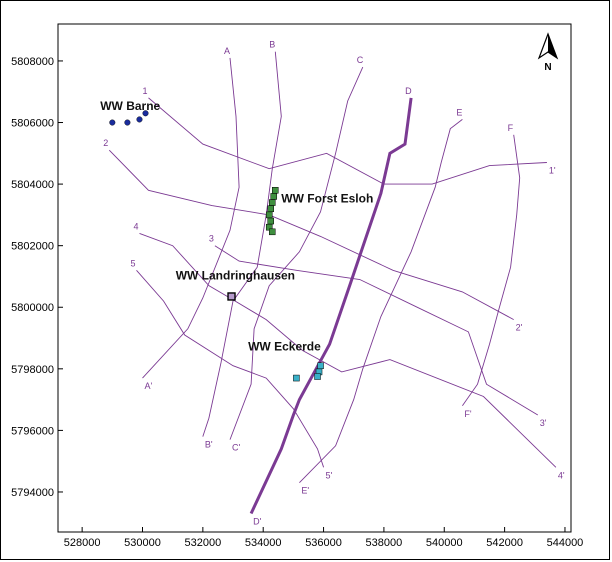 The height and width of the screenshot is (562, 612). Describe the element at coordinates (32, 124) in the screenshot. I see `y-tick-label: 5806000` at that location.